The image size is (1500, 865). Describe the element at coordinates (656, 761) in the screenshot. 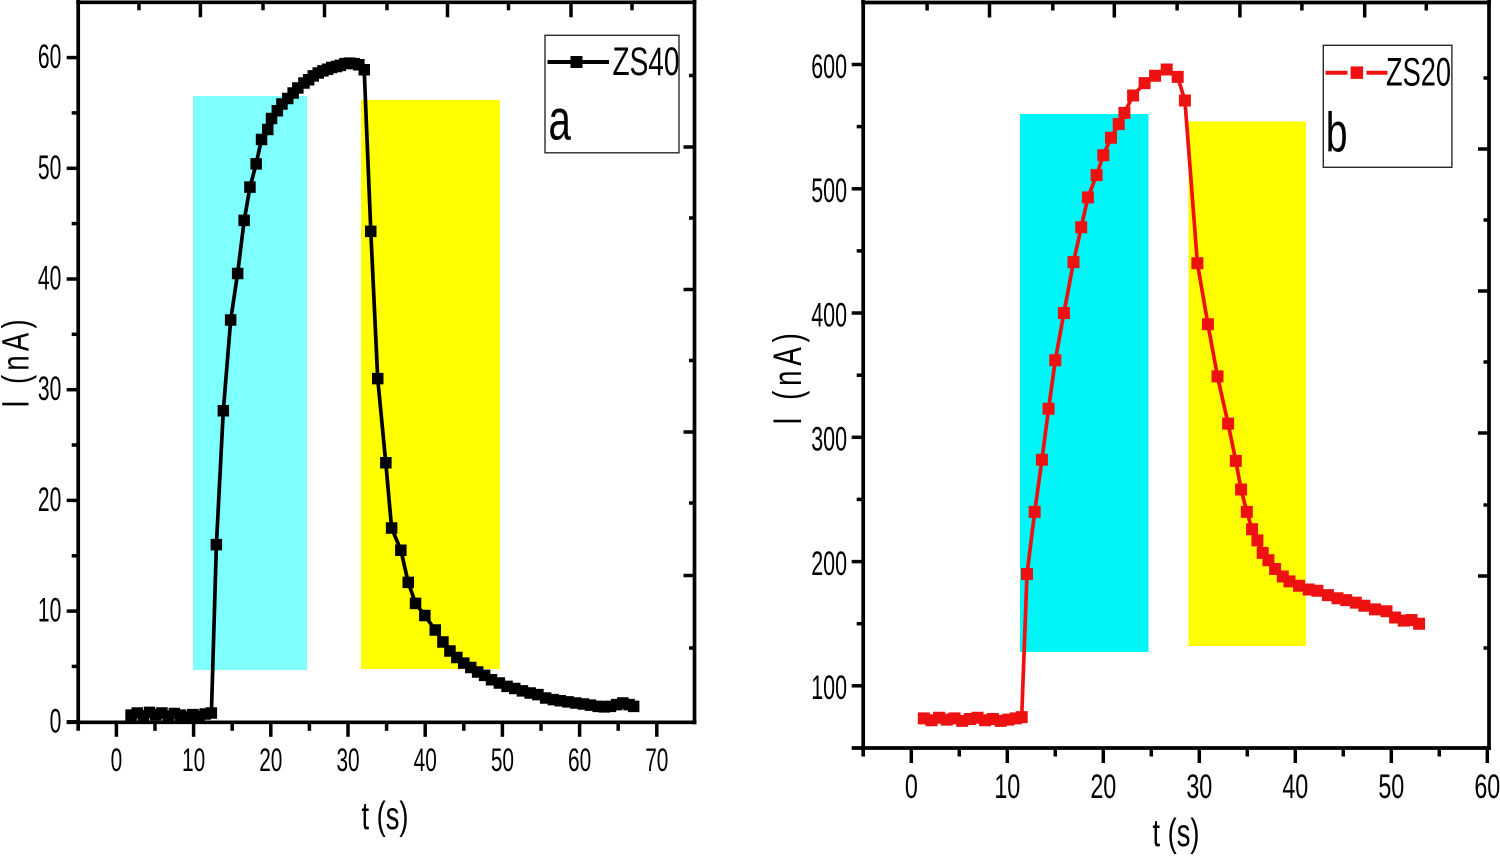

I see `svg-text: 70` at that location.